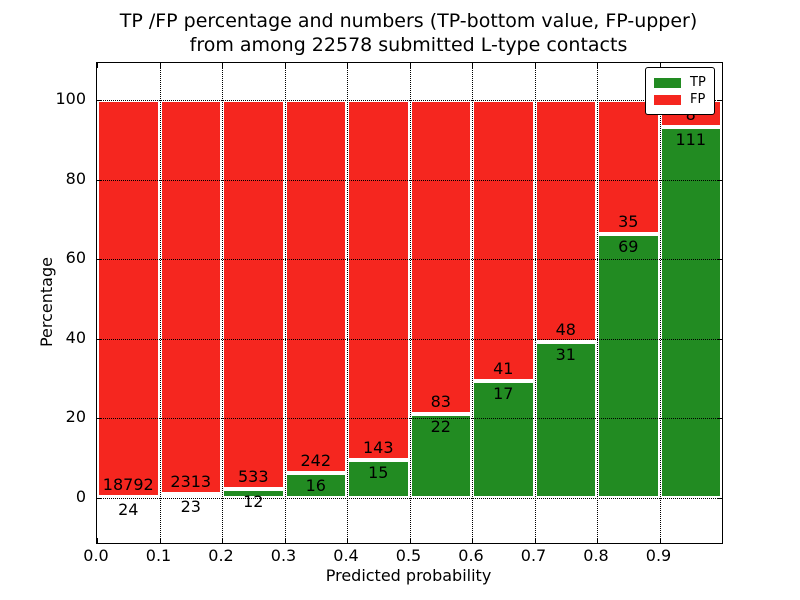 The width and height of the screenshot is (800, 600). What do you see at coordinates (75, 258) in the screenshot?
I see `y-tick-label: 60` at bounding box center [75, 258].